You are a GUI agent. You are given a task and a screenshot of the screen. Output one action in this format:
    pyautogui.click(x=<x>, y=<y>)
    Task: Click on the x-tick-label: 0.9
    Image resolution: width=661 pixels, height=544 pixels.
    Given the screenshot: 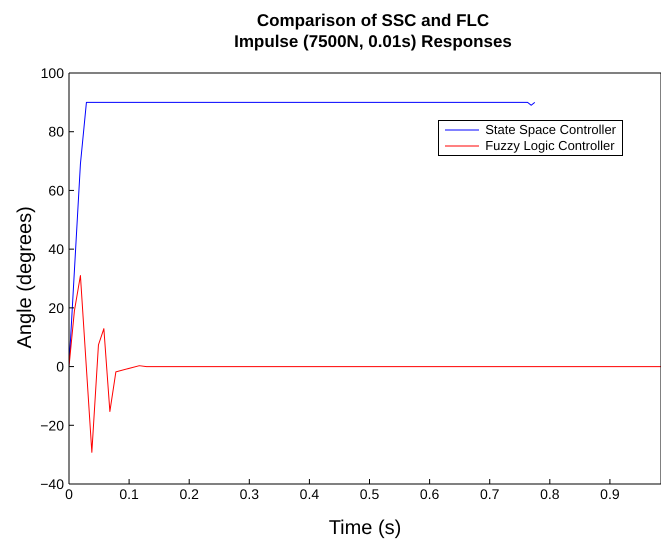 What is the action you would take?
    pyautogui.click(x=610, y=494)
    